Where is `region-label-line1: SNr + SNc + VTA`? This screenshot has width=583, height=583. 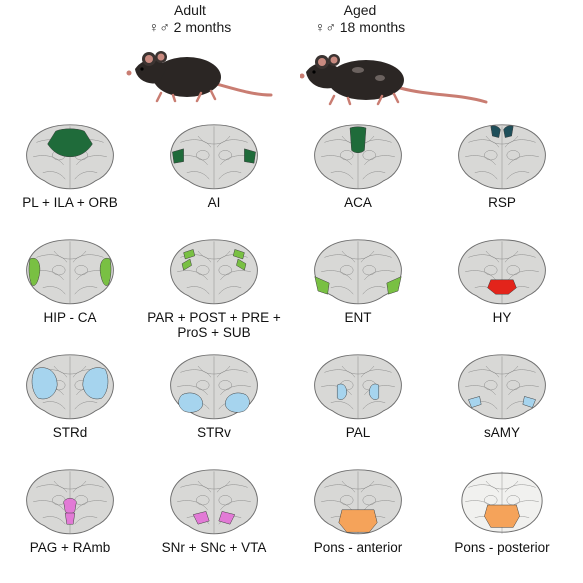
region-label-line1: SNr + SNc + VTA is located at coordinates (214, 547).